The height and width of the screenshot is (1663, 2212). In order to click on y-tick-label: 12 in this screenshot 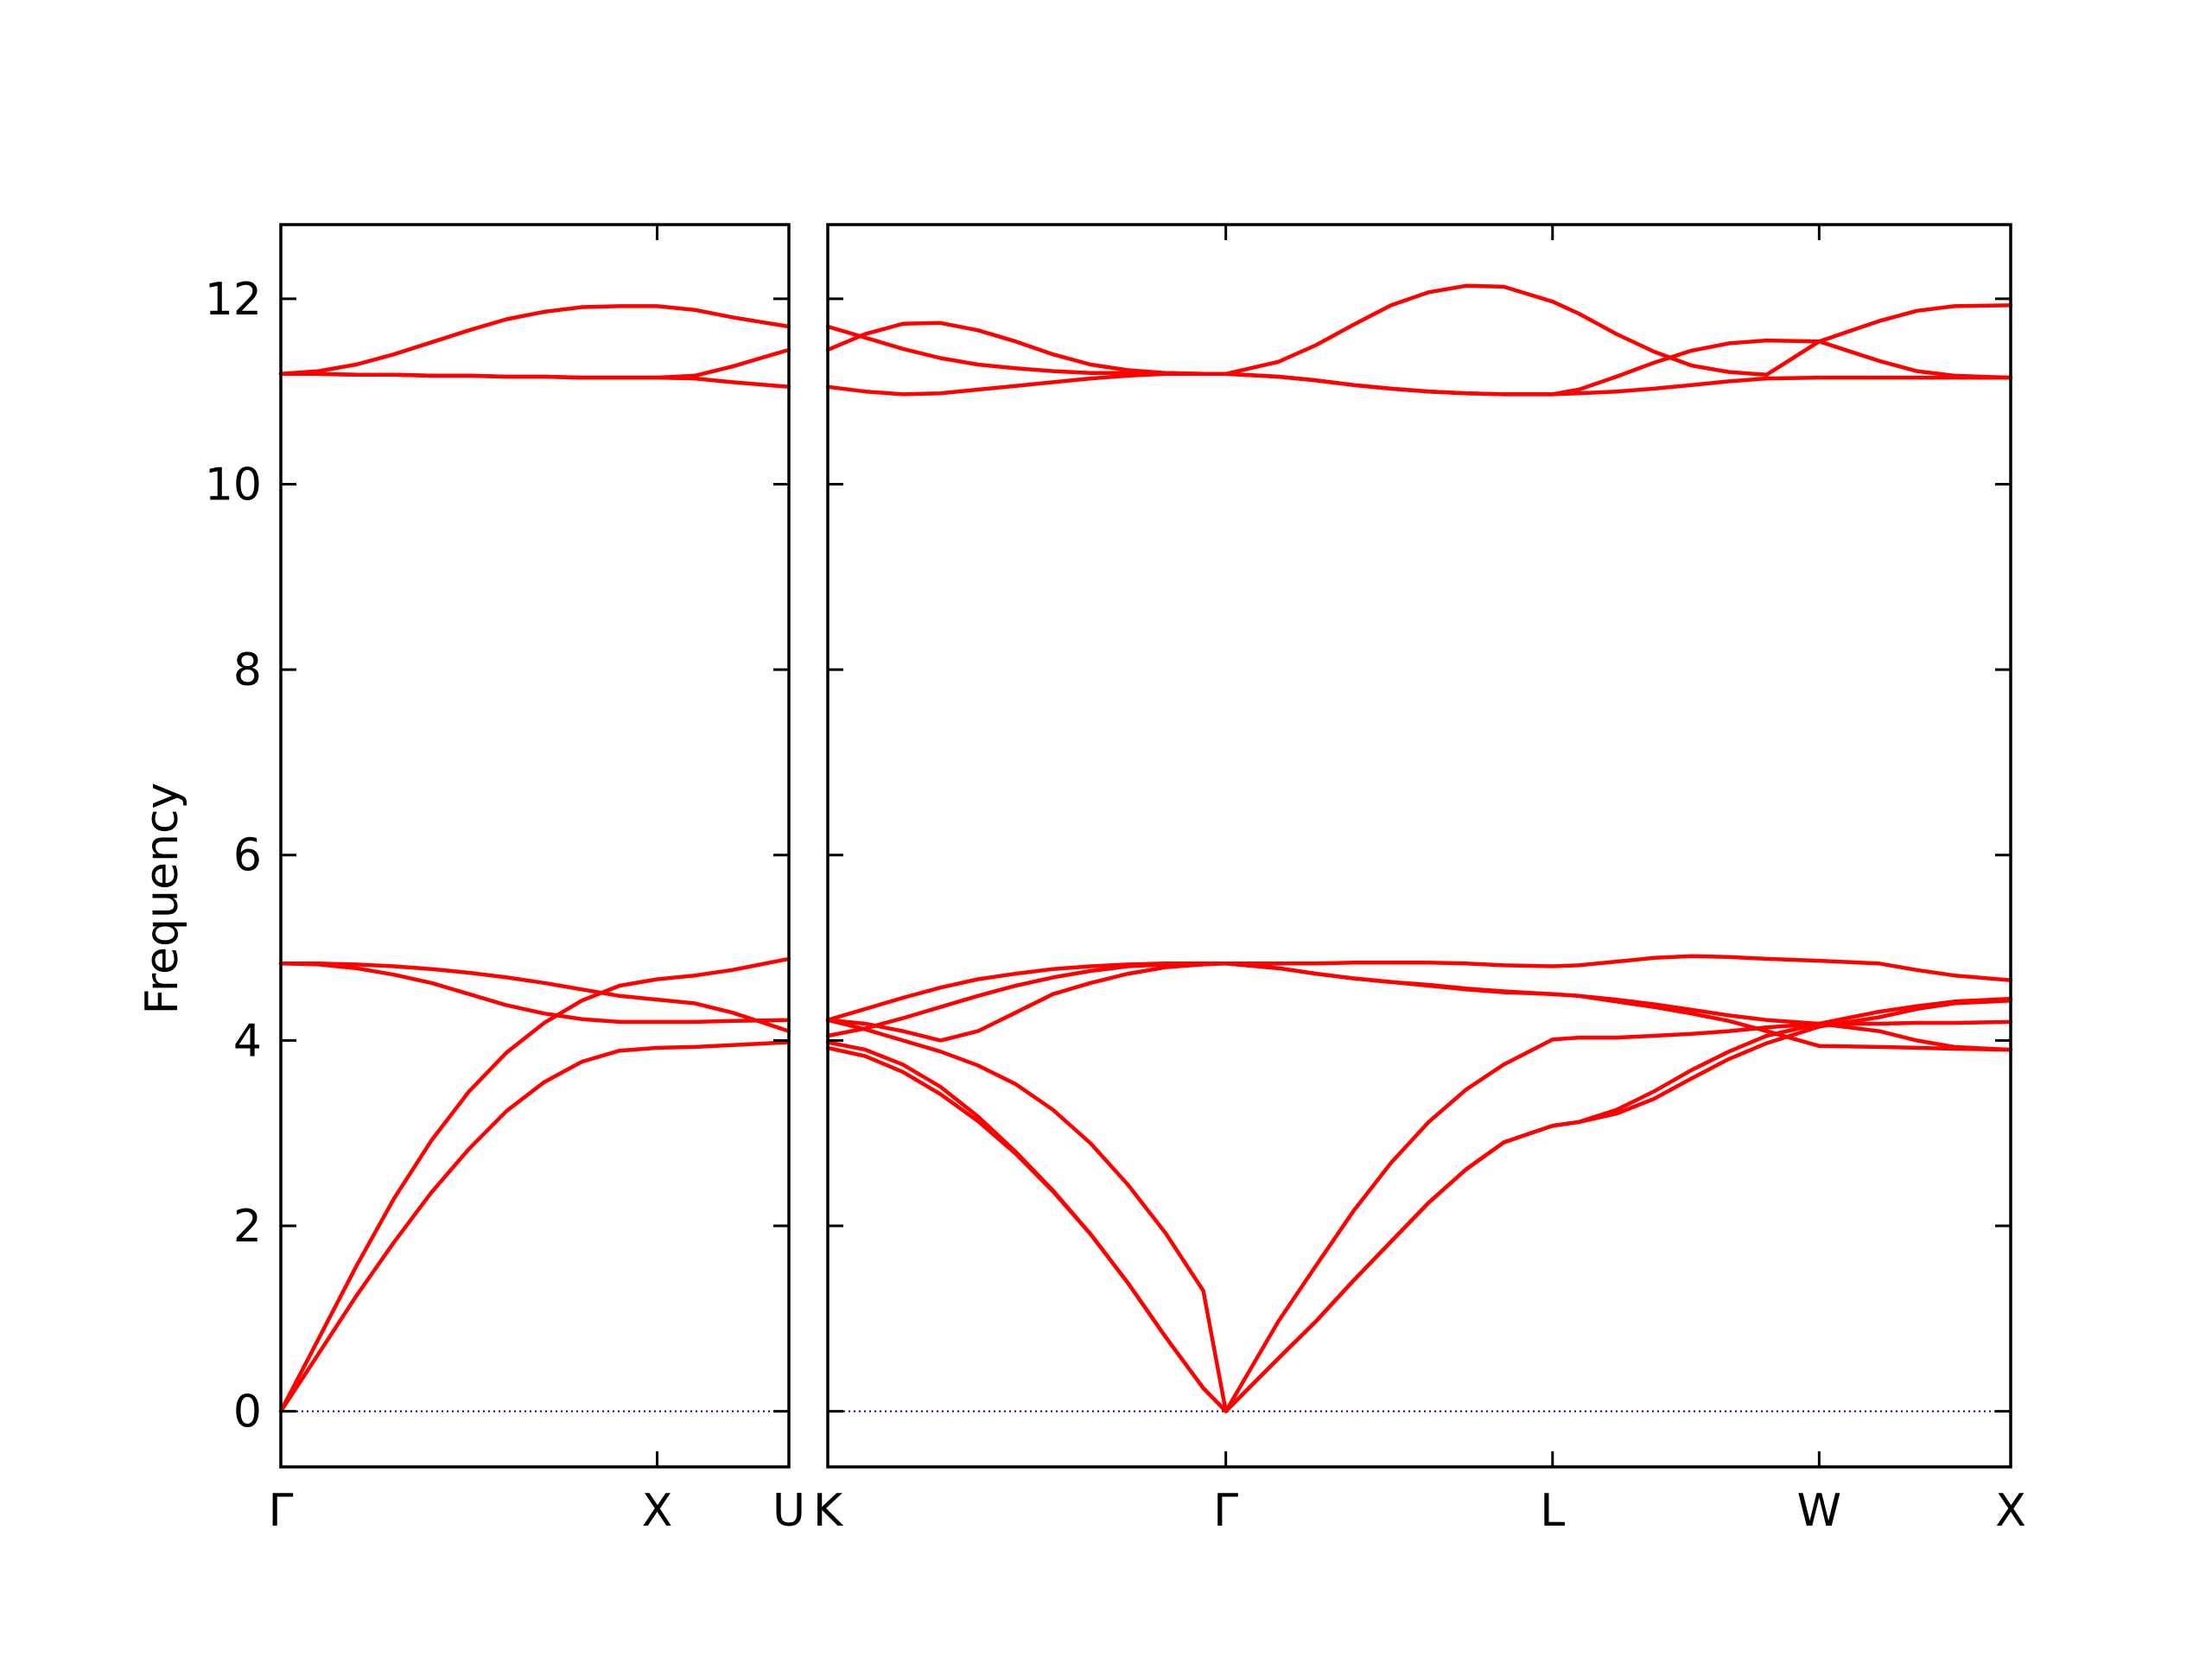, I will do `click(233, 300)`.